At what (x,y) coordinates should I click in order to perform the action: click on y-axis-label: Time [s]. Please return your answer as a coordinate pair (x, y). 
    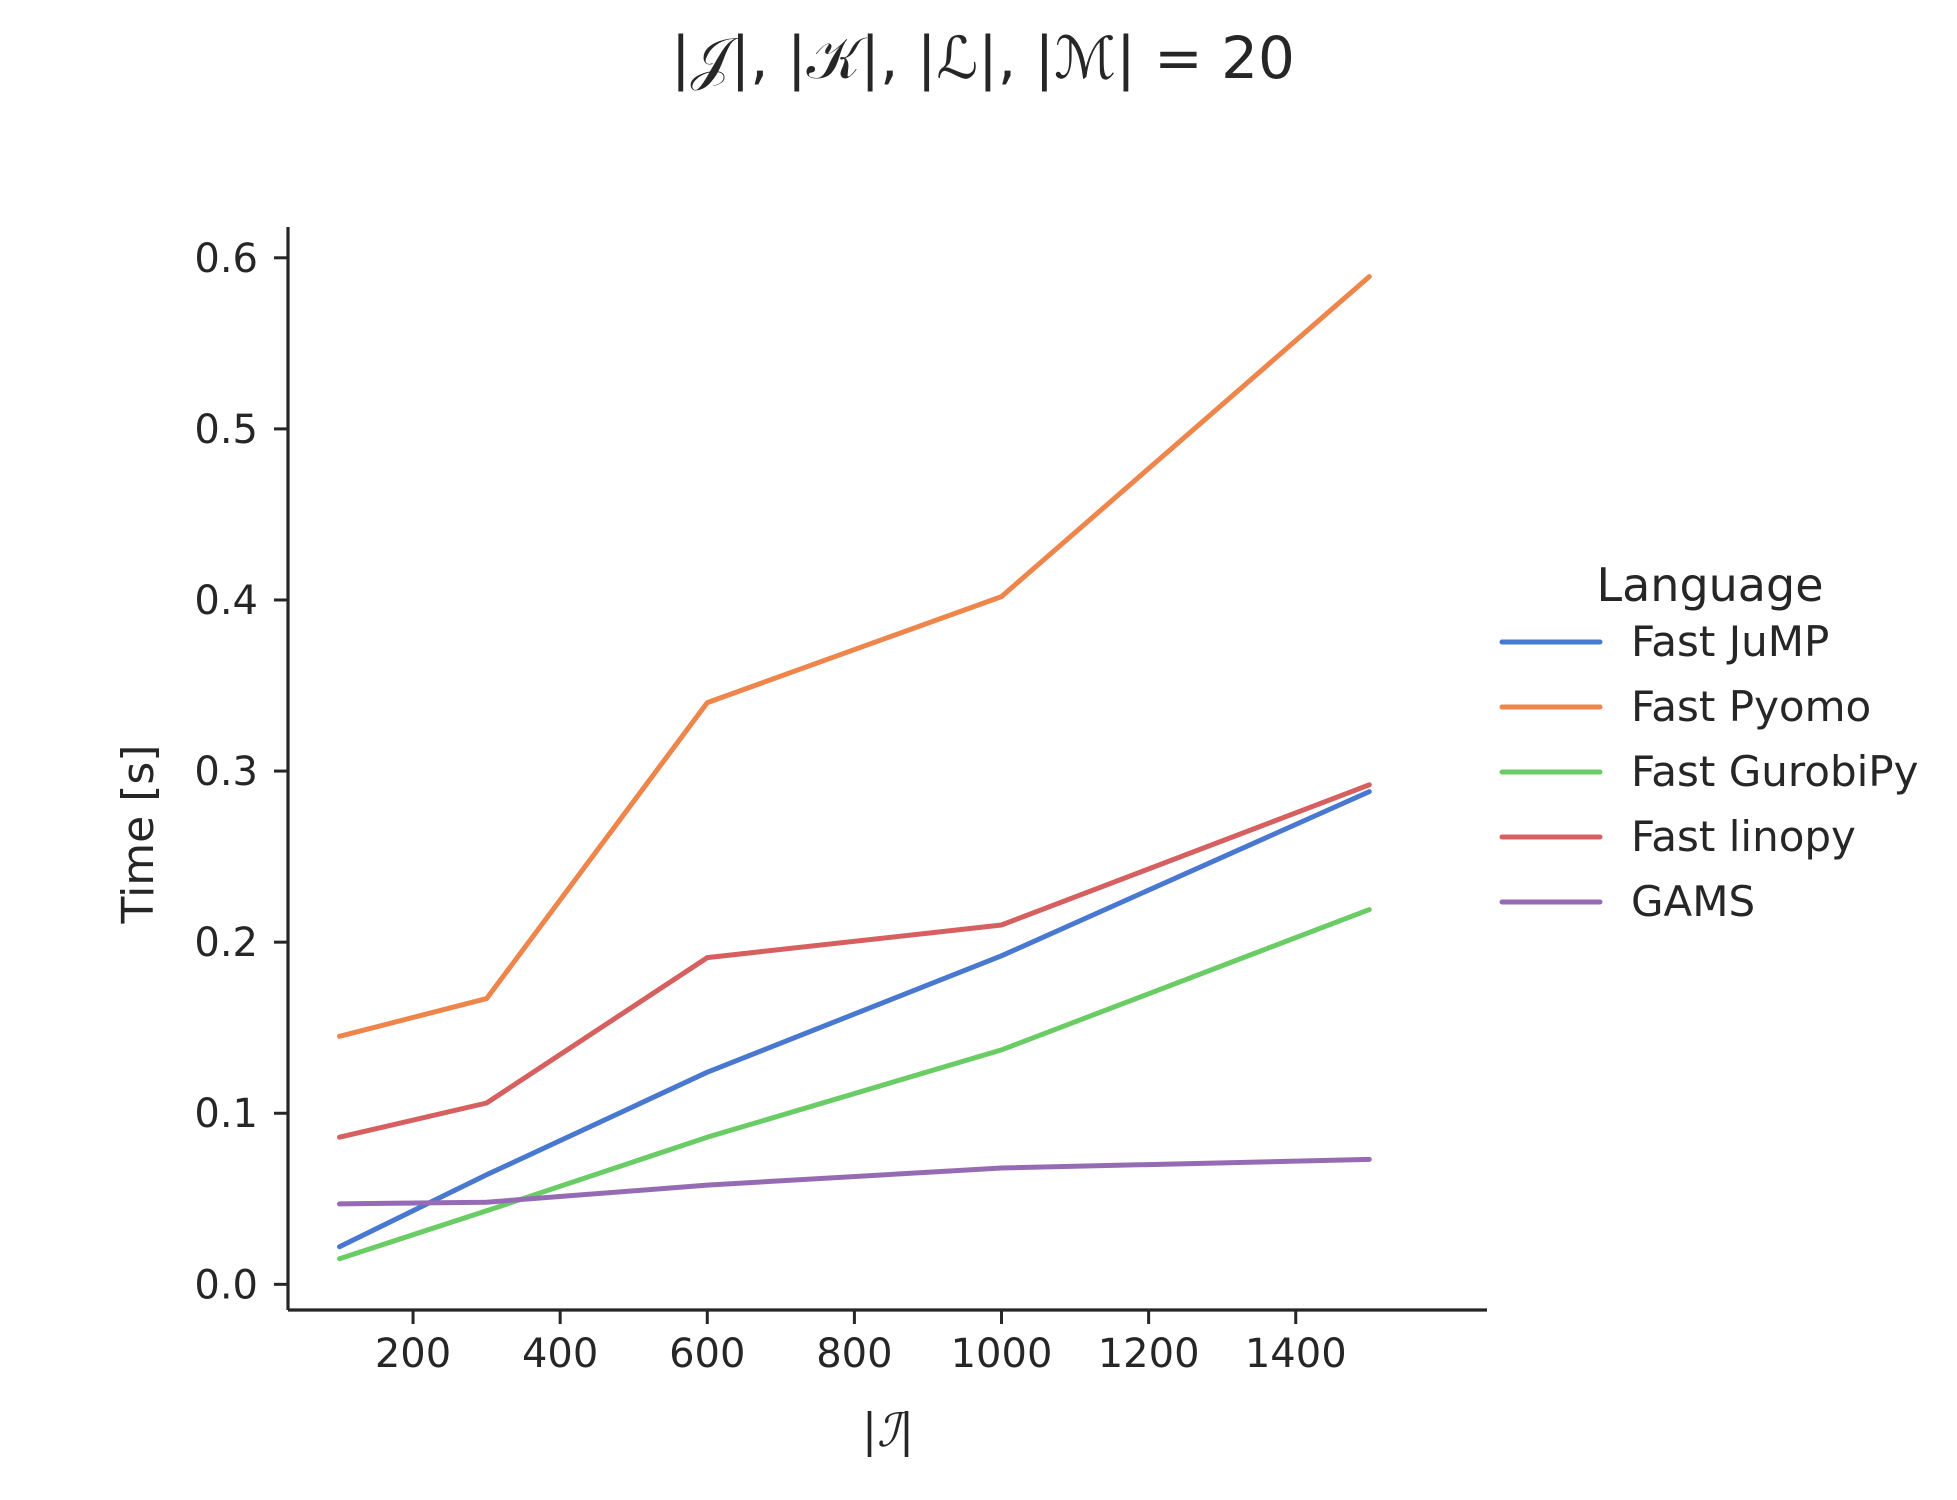
    Looking at the image, I should click on (138, 835).